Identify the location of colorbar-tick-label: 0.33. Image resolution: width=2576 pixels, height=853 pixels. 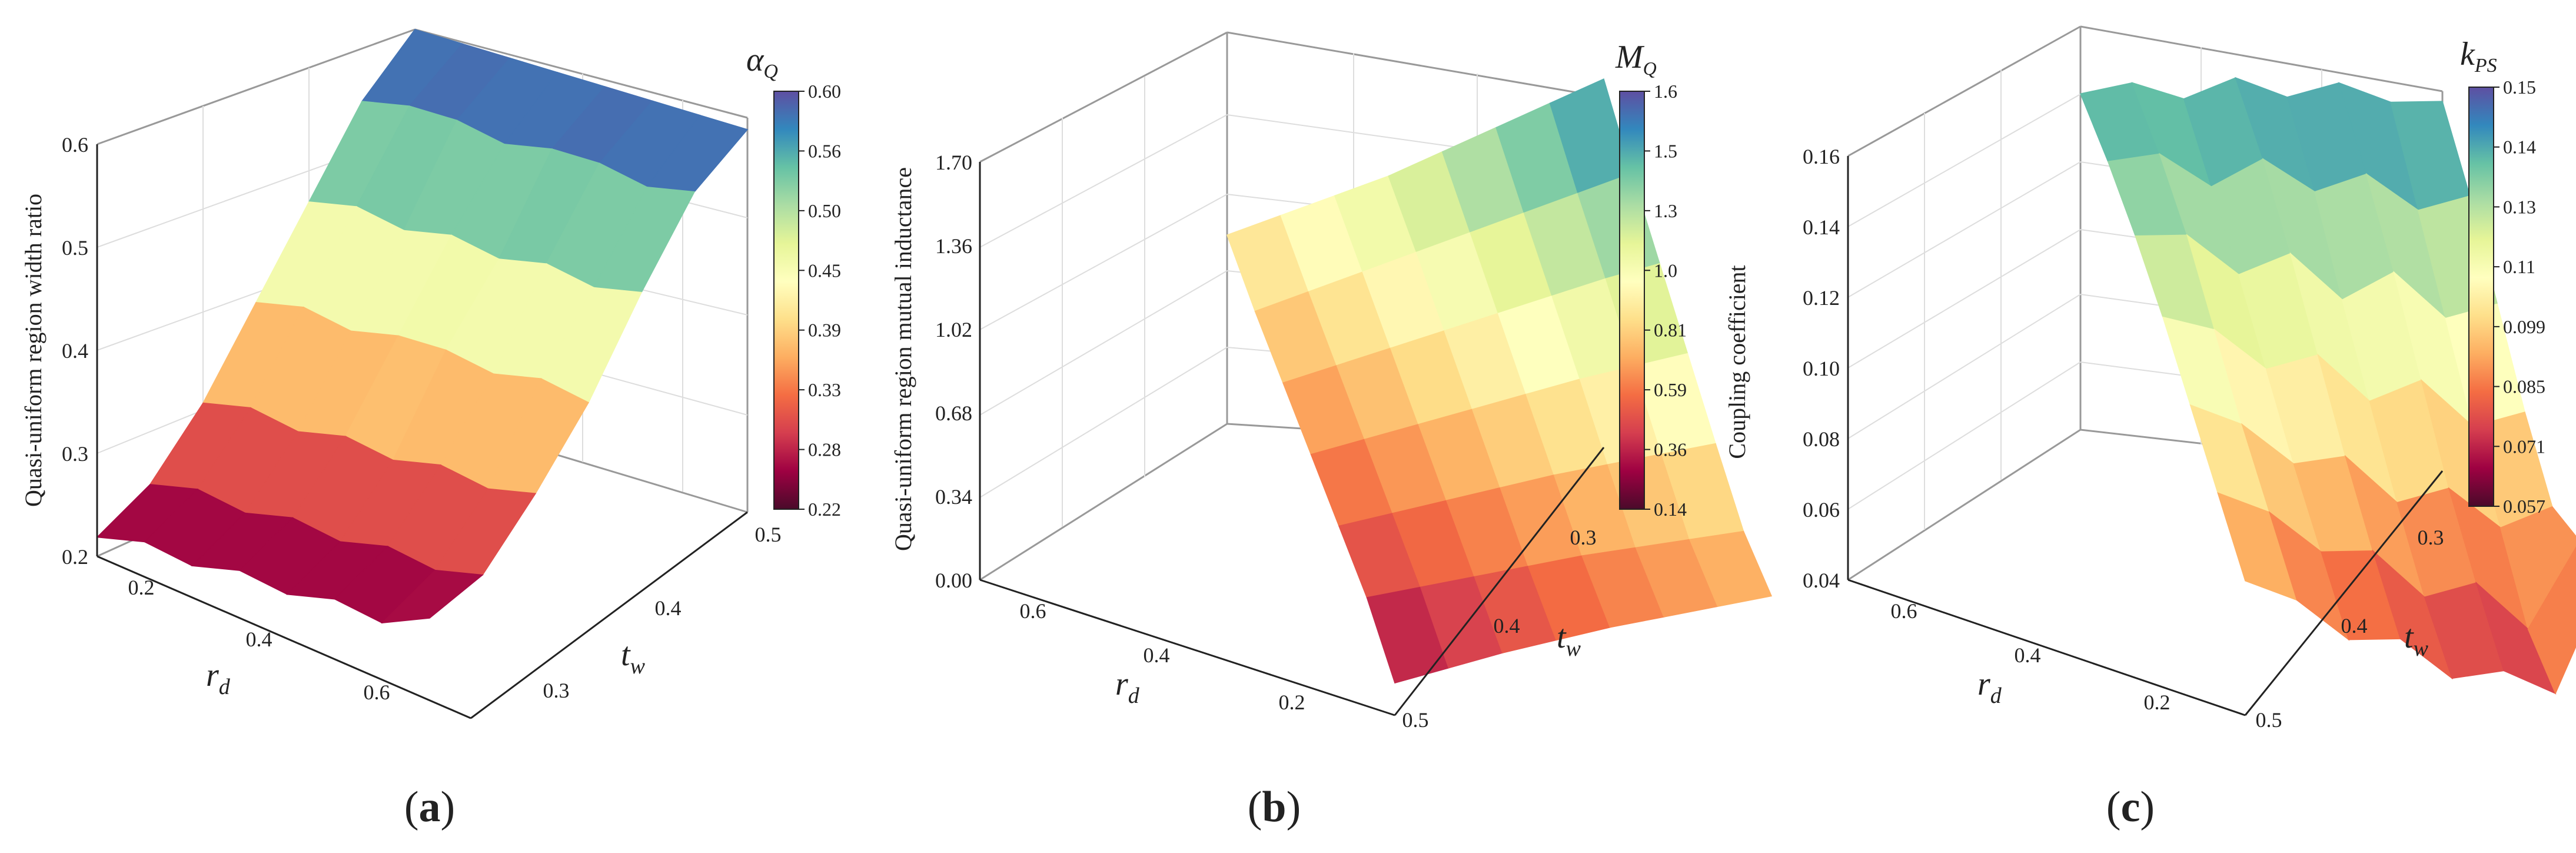
(824, 389).